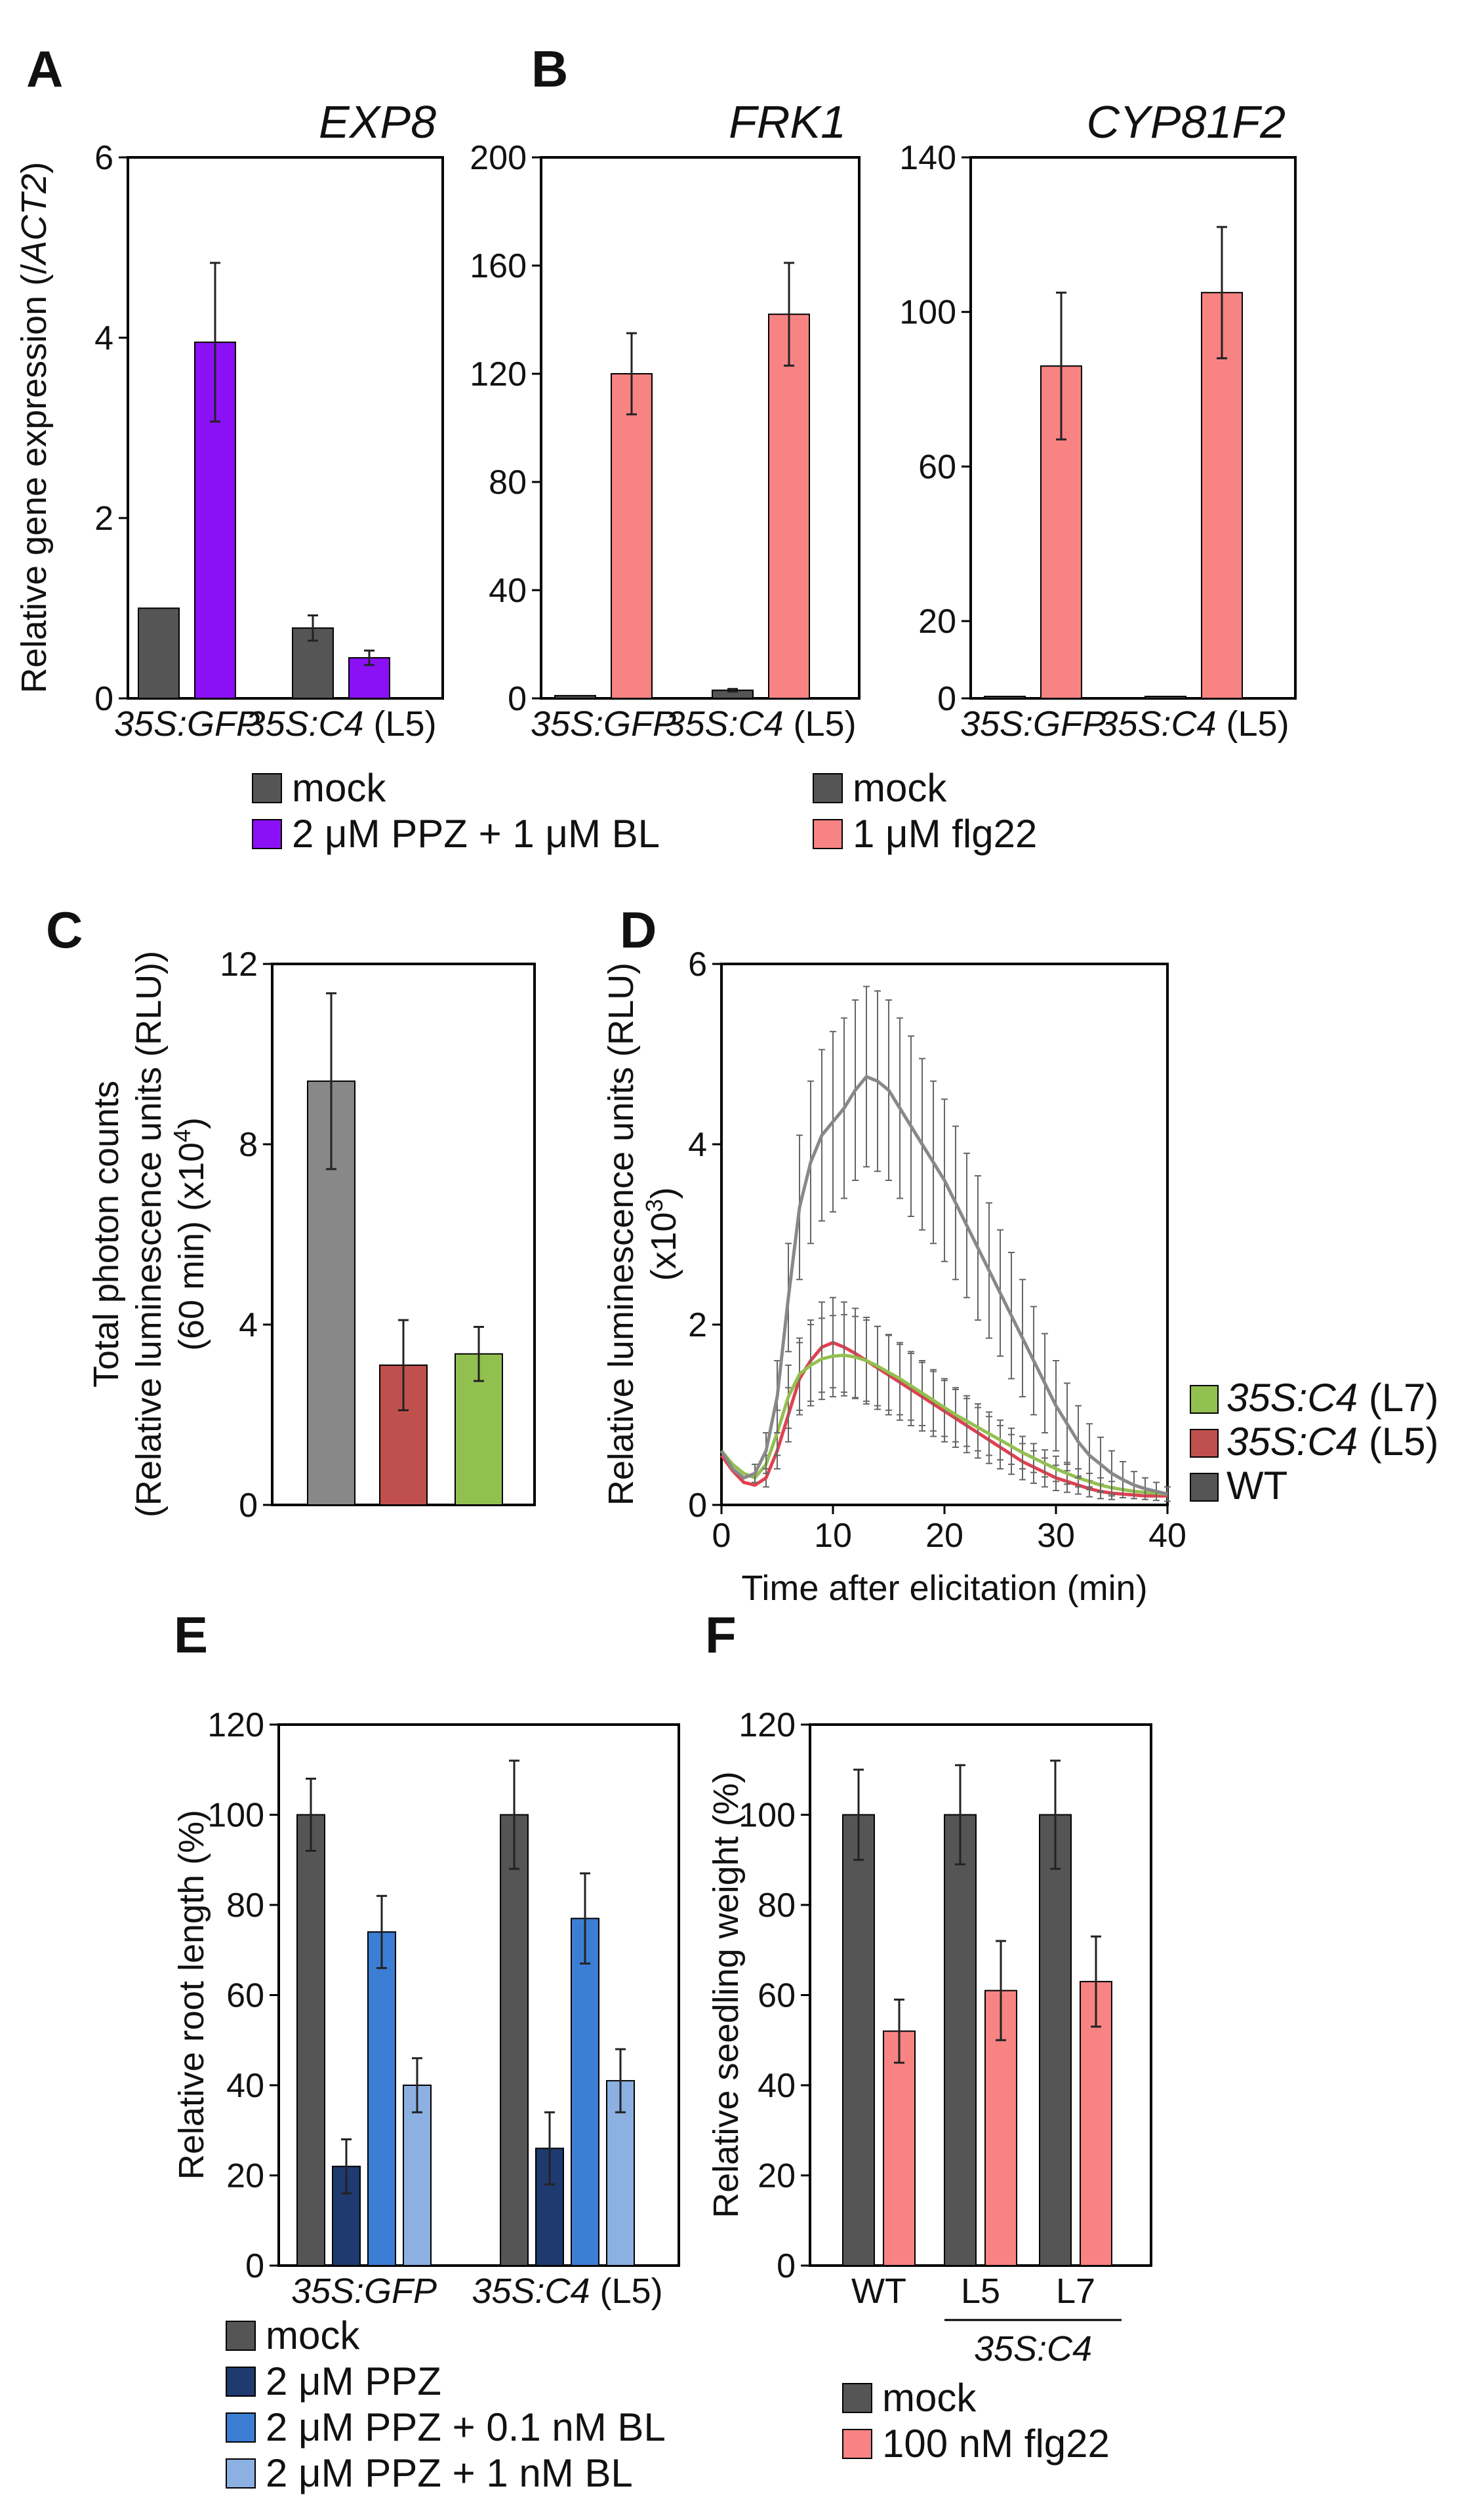  I want to click on legend-swatch-wt, so click(1204, 1487).